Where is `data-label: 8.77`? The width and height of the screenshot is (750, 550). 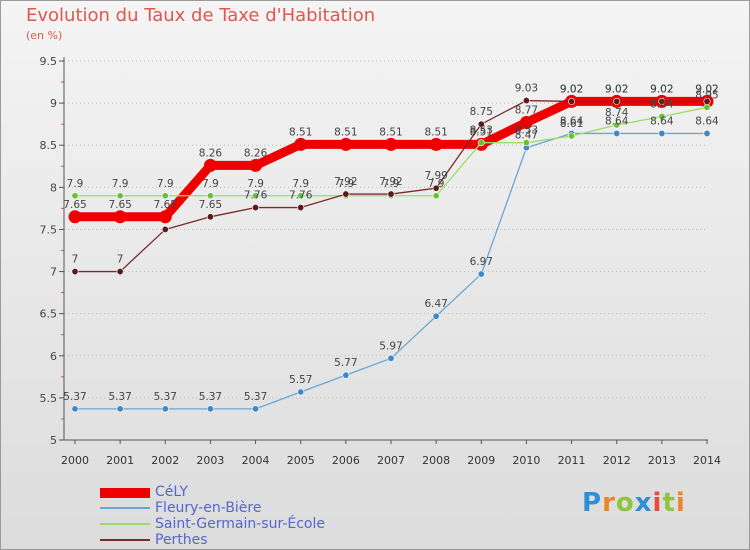
data-label: 8.77 is located at coordinates (526, 110).